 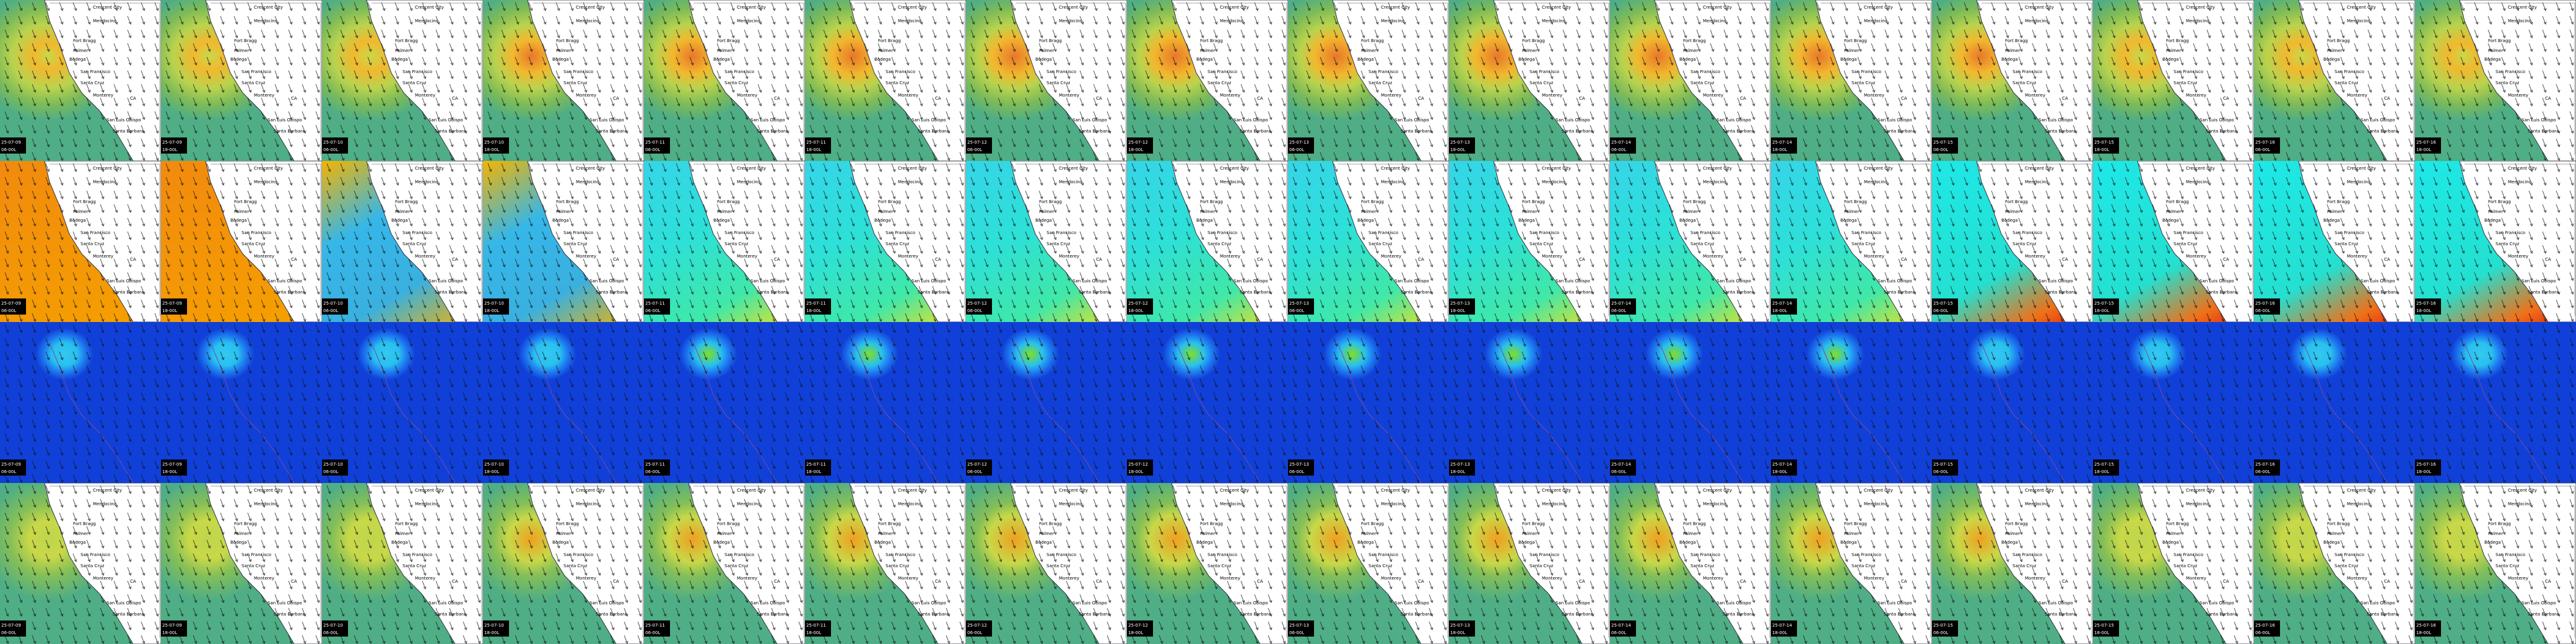 What do you see at coordinates (241, 402) in the screenshot?
I see `map-tile: 25-07-09 18-00L` at bounding box center [241, 402].